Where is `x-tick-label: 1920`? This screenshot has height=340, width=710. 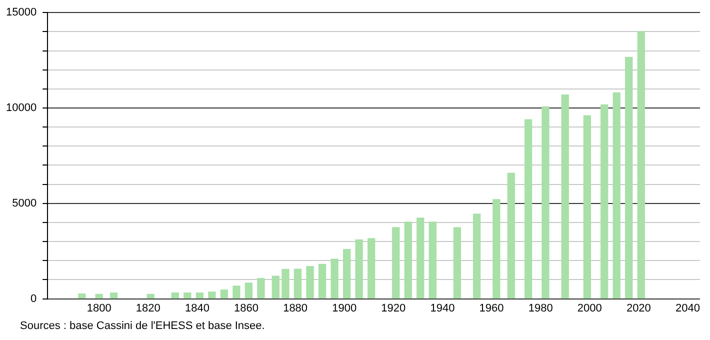
x-tick-label: 1920 is located at coordinates (393, 308).